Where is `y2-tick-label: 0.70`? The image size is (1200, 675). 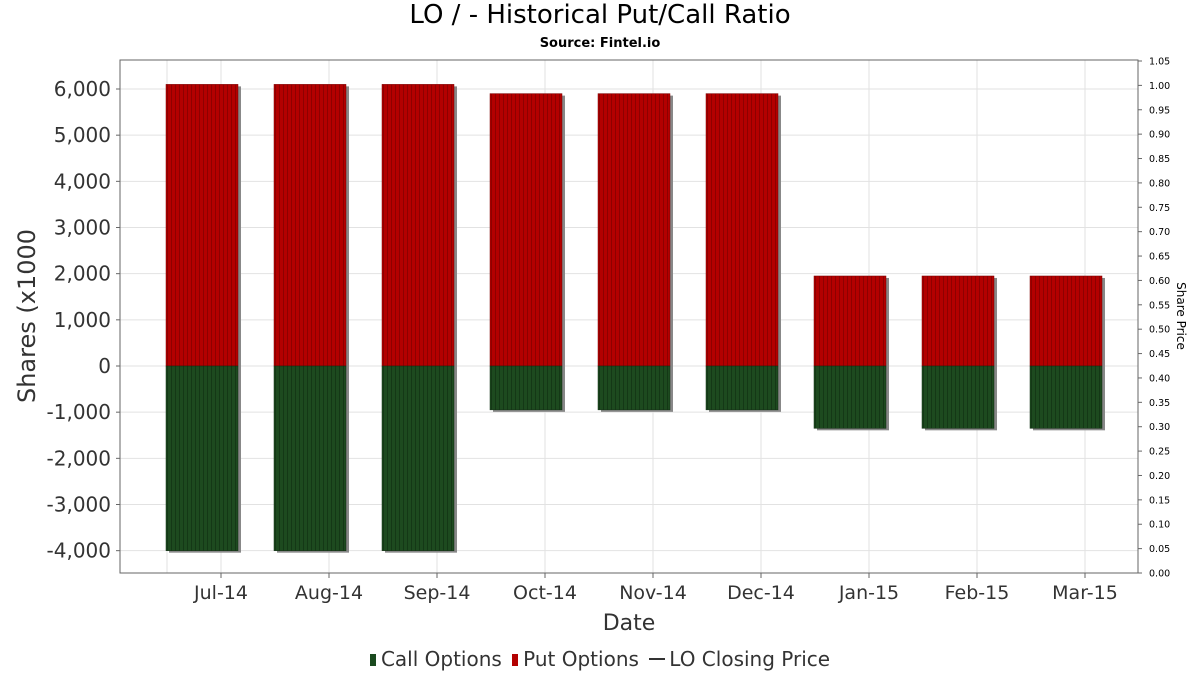
y2-tick-label: 0.70 is located at coordinates (1159, 232).